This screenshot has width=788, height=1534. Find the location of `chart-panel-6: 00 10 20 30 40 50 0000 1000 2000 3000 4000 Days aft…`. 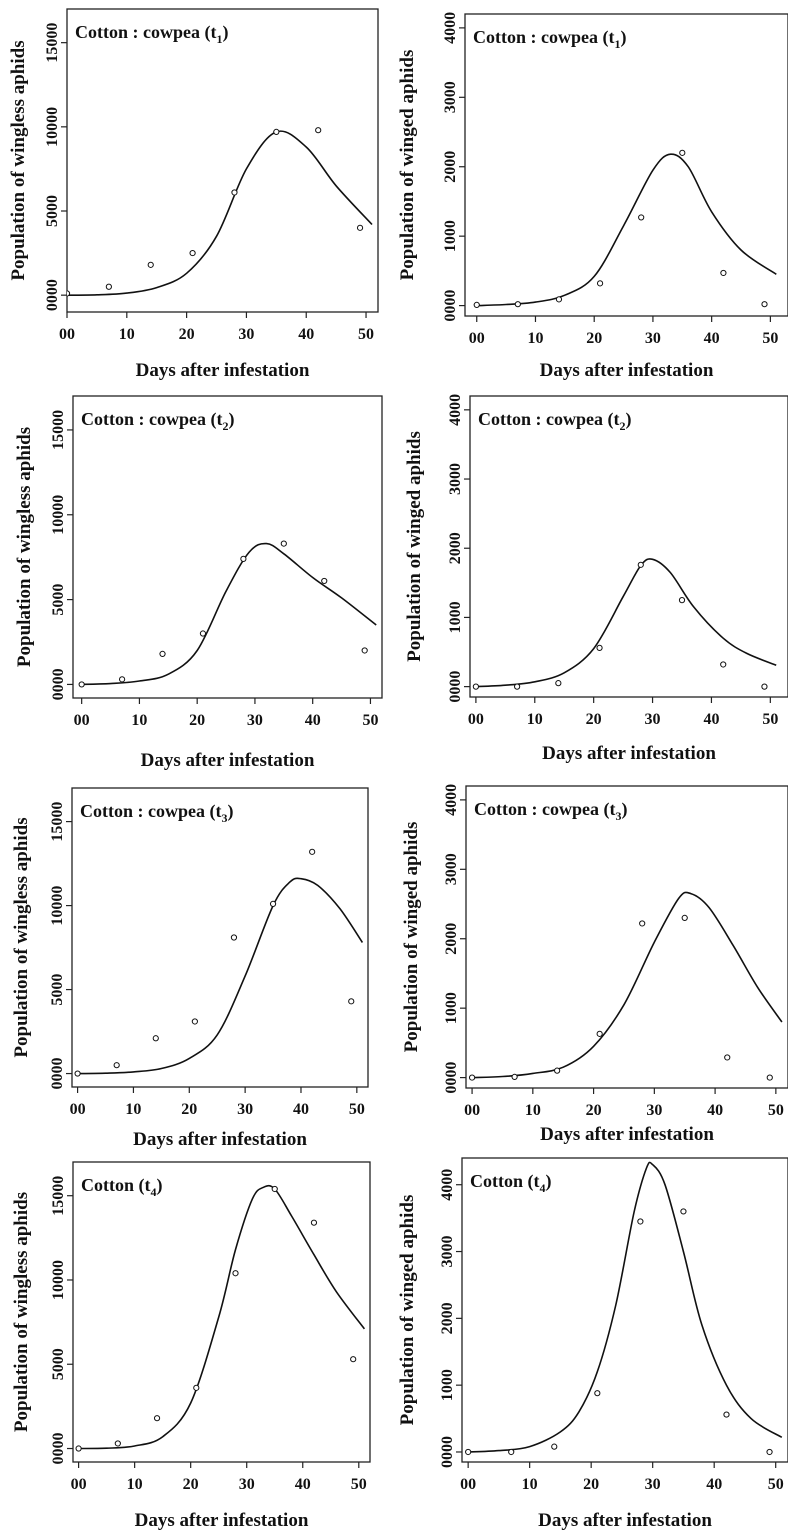

chart-panel-6: 00 10 20 30 40 50 0000 1000 2000 3000 4000 Days aft… is located at coordinates (594, 964).